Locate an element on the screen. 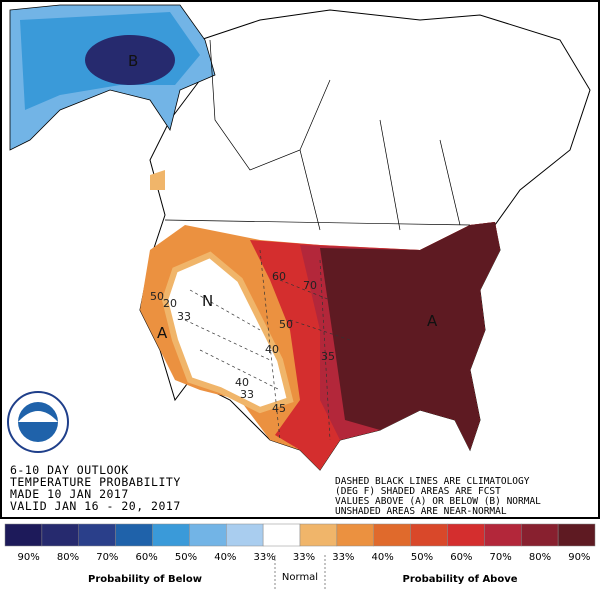  note-line: UNSHADED AREAS ARE NEAR-NORMAL is located at coordinates (421, 511).